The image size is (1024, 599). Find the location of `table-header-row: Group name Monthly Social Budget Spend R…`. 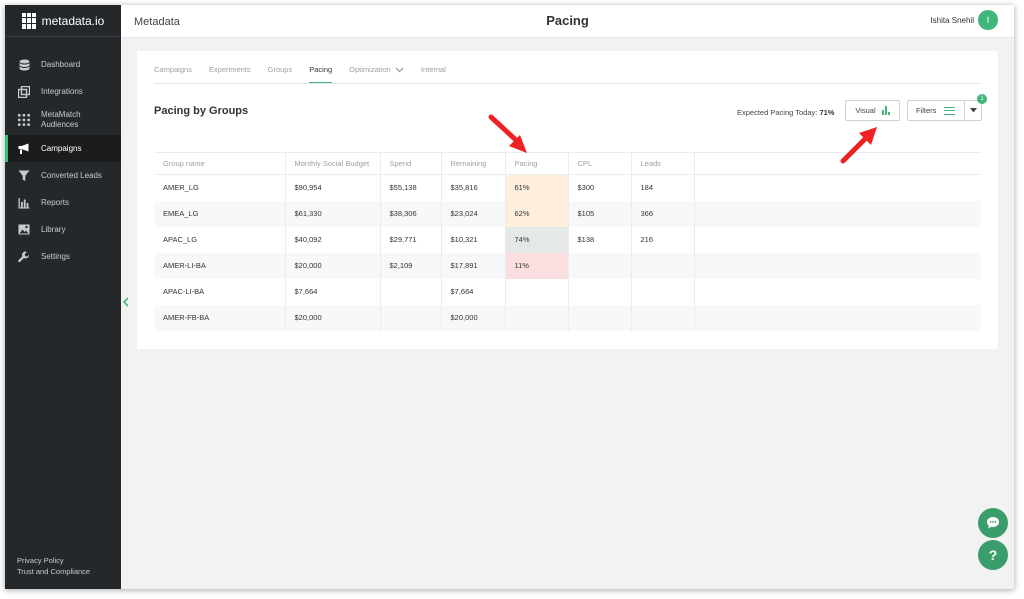

table-header-row: Group name Monthly Social Budget Spend R… is located at coordinates (567, 163).